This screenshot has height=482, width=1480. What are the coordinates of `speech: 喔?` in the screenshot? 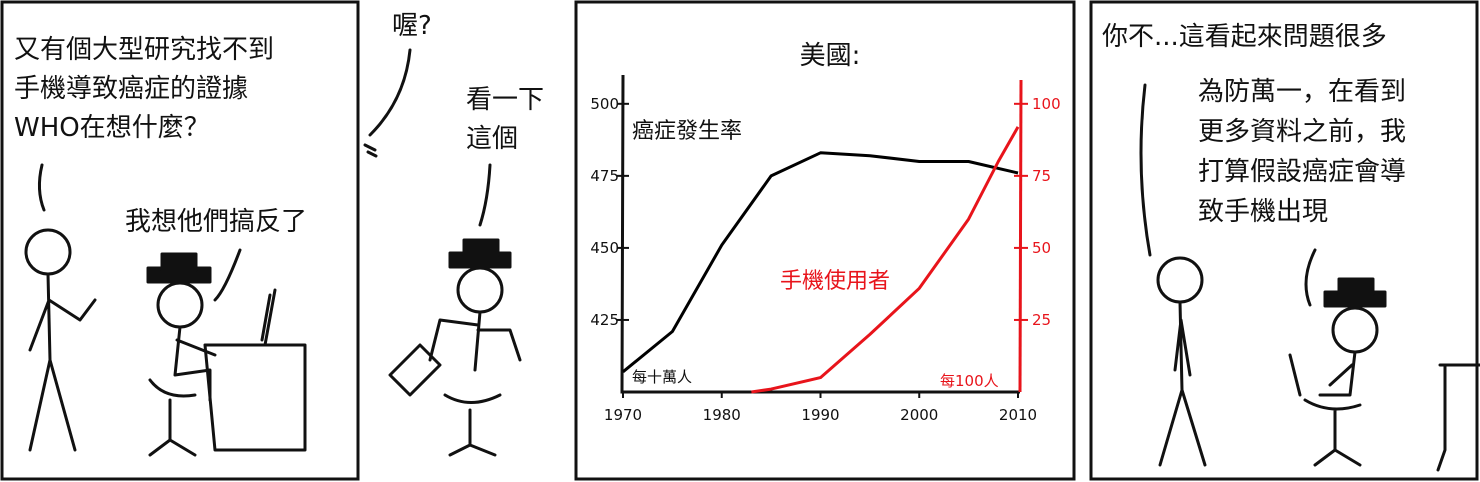 It's located at (412, 26).